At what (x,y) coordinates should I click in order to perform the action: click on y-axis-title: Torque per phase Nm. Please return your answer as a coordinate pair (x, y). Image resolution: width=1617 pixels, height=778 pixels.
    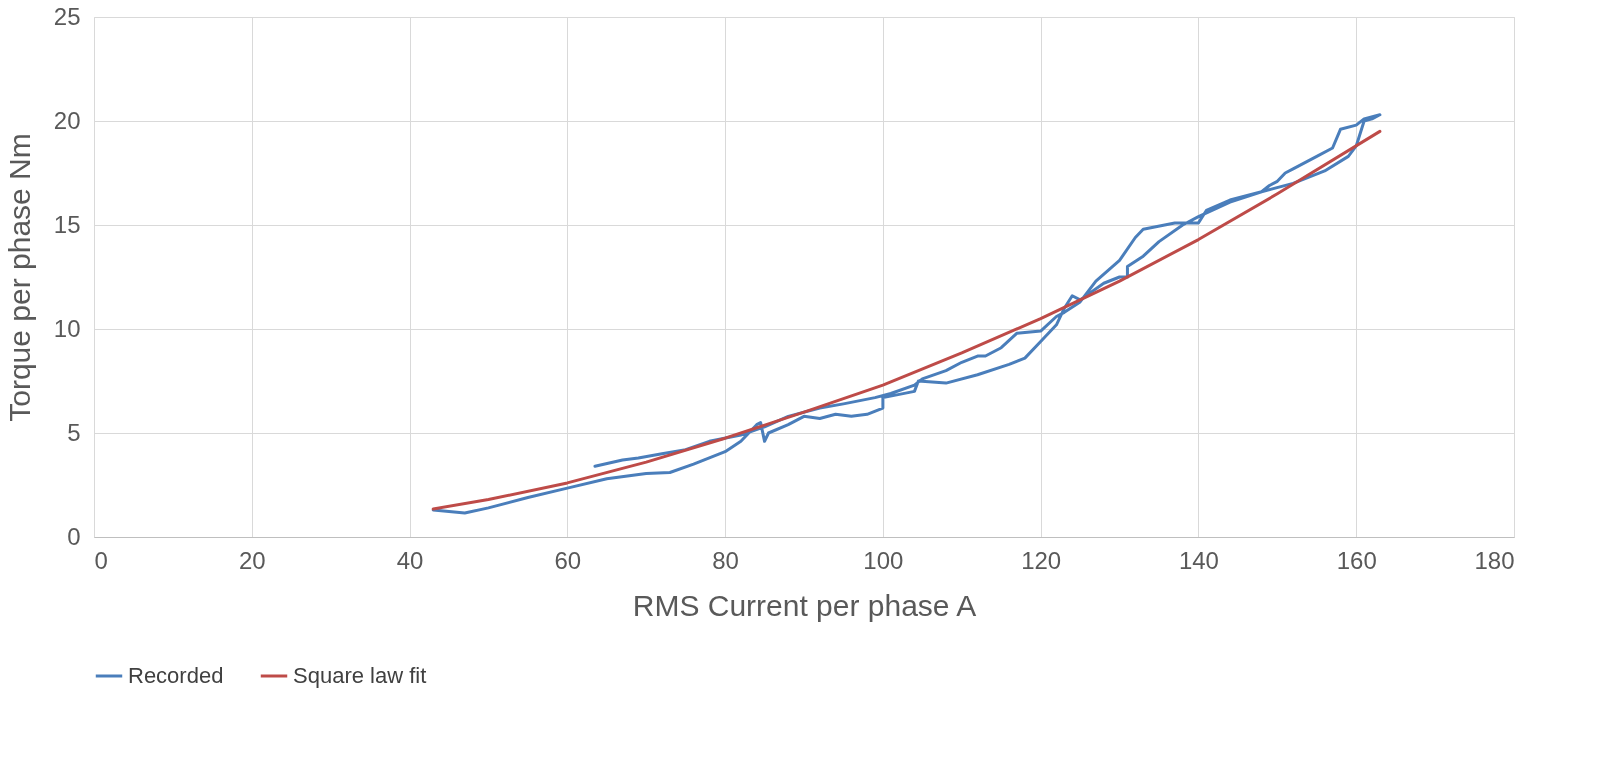
    Looking at the image, I should click on (19, 277).